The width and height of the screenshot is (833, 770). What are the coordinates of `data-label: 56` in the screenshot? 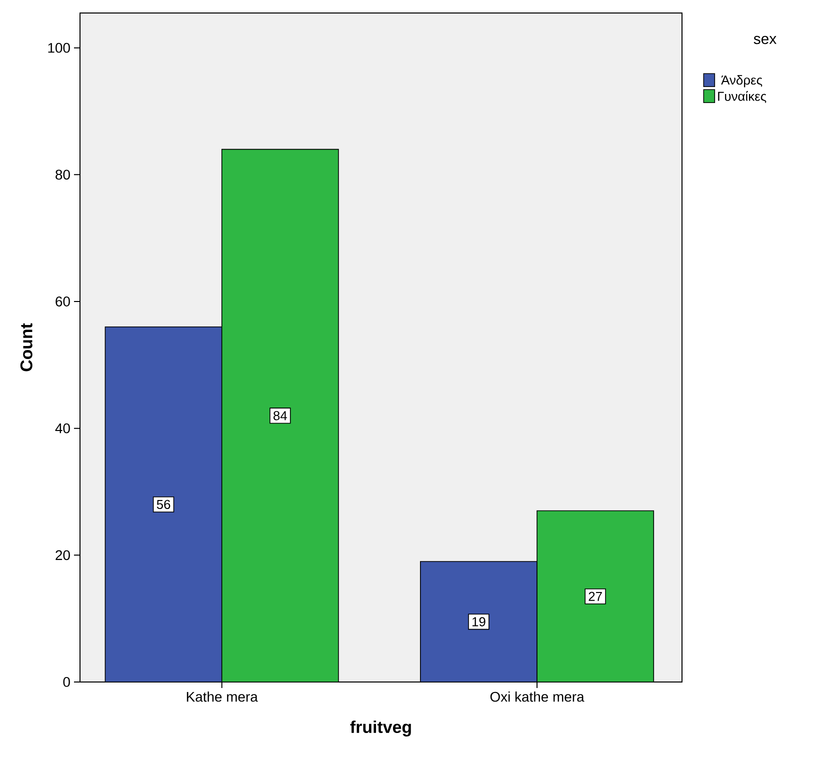 It's located at (163, 505).